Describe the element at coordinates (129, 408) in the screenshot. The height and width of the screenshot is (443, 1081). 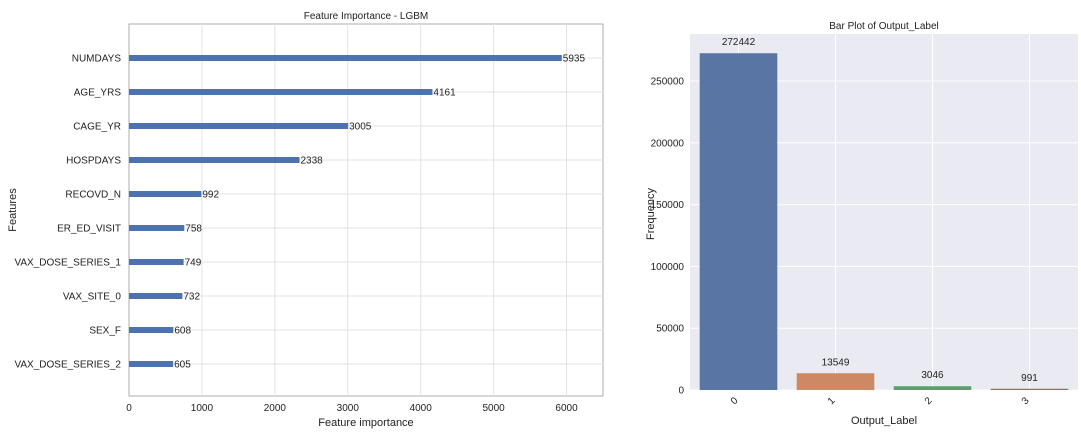
I see `left-x-tick-label: 0` at that location.